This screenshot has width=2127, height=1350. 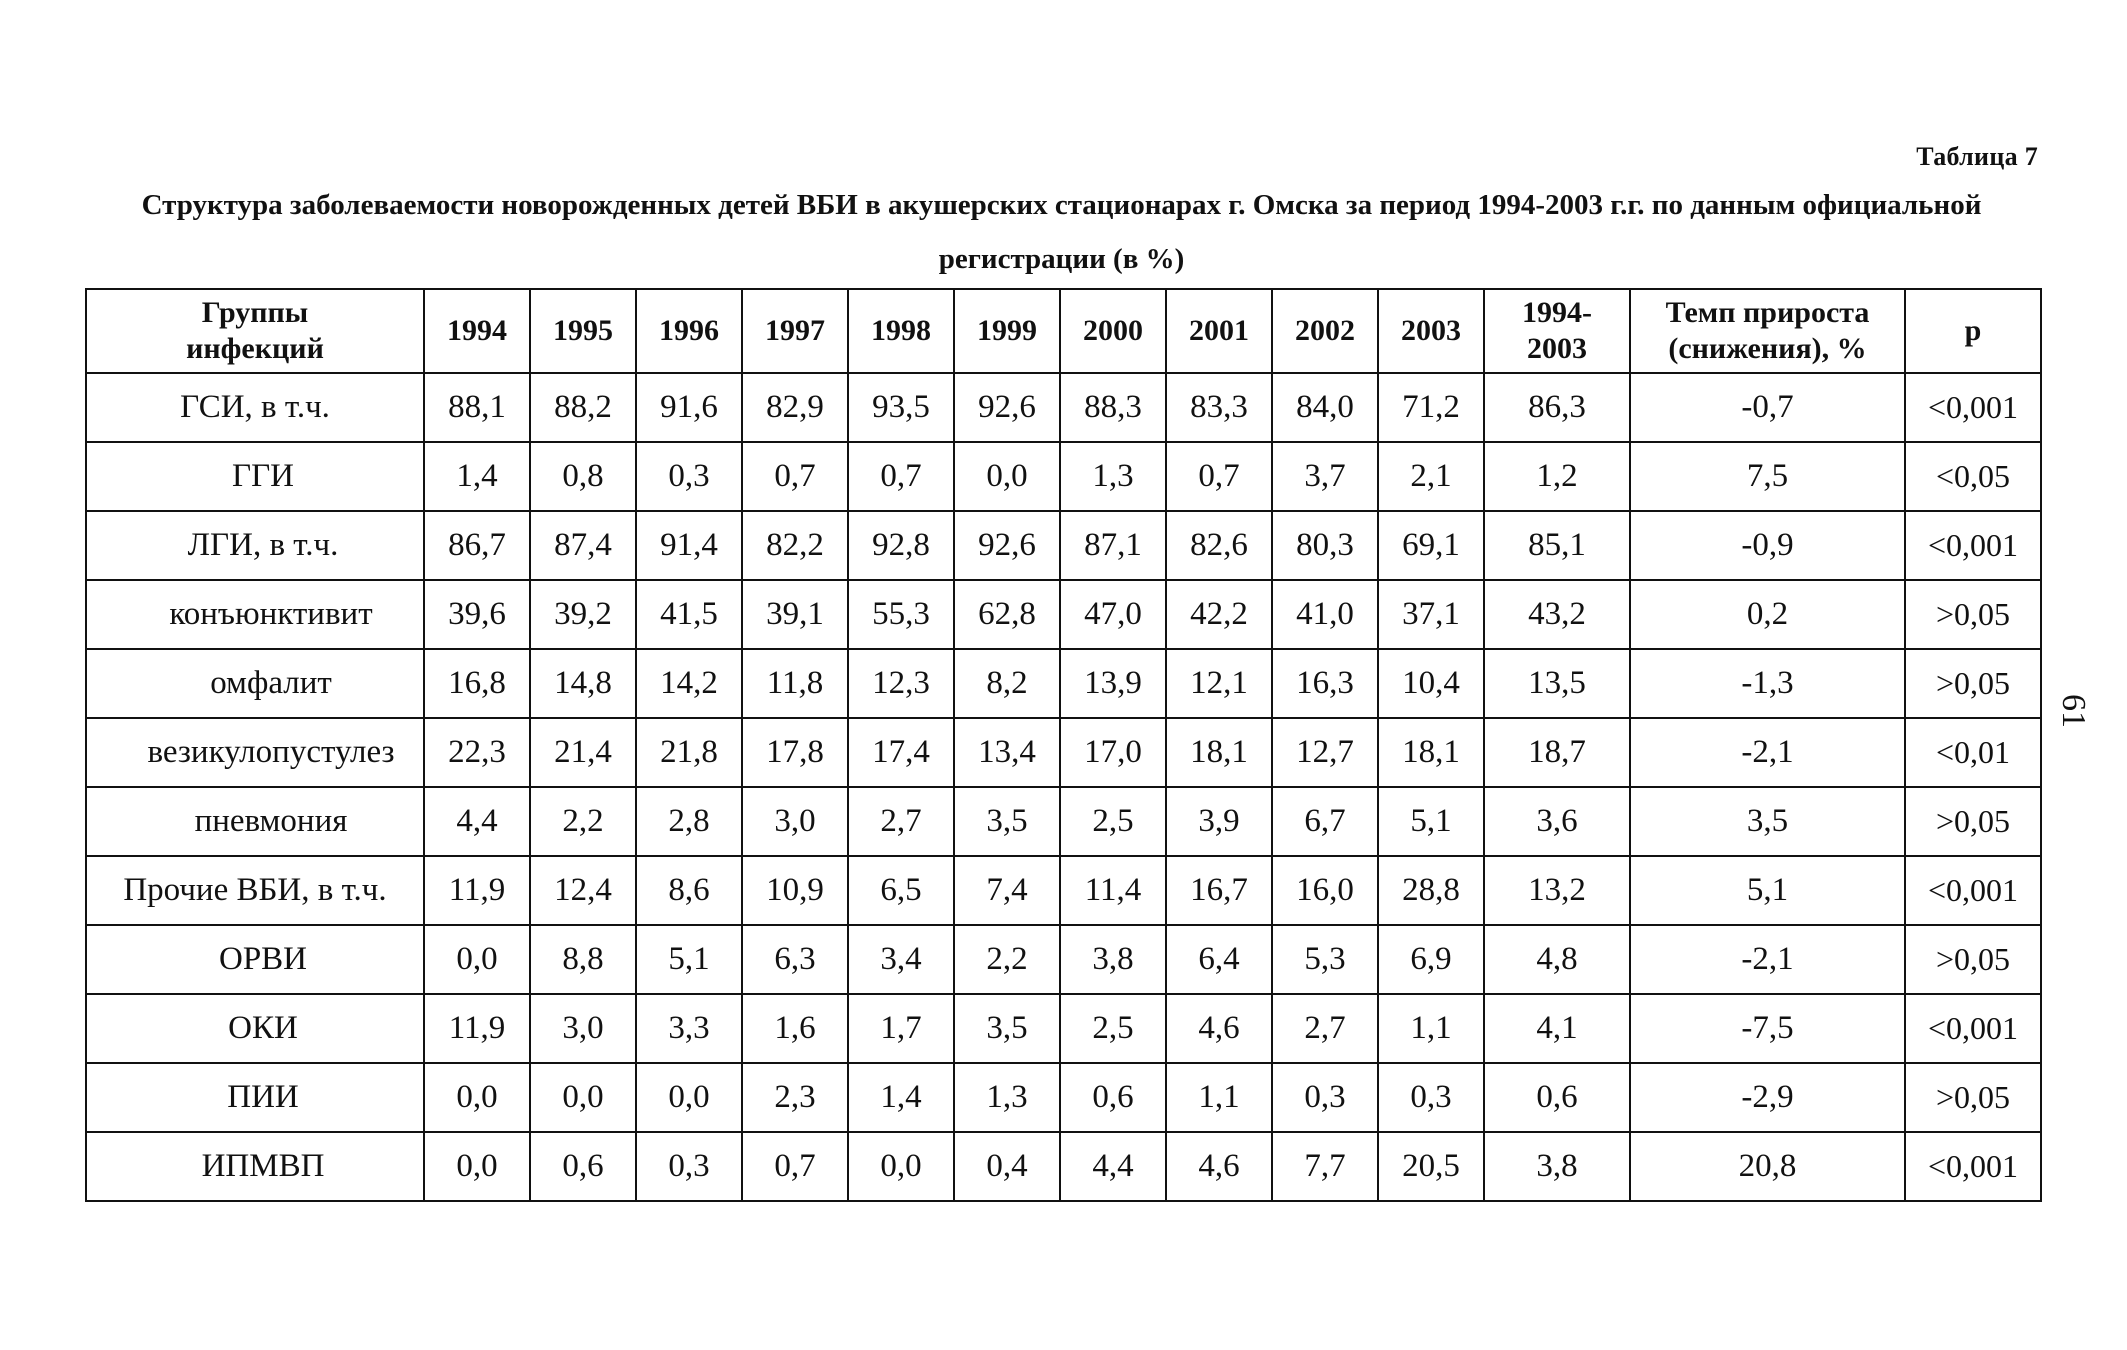 What do you see at coordinates (1325, 476) in the screenshot?
I see `year-value-cell: 3,7` at bounding box center [1325, 476].